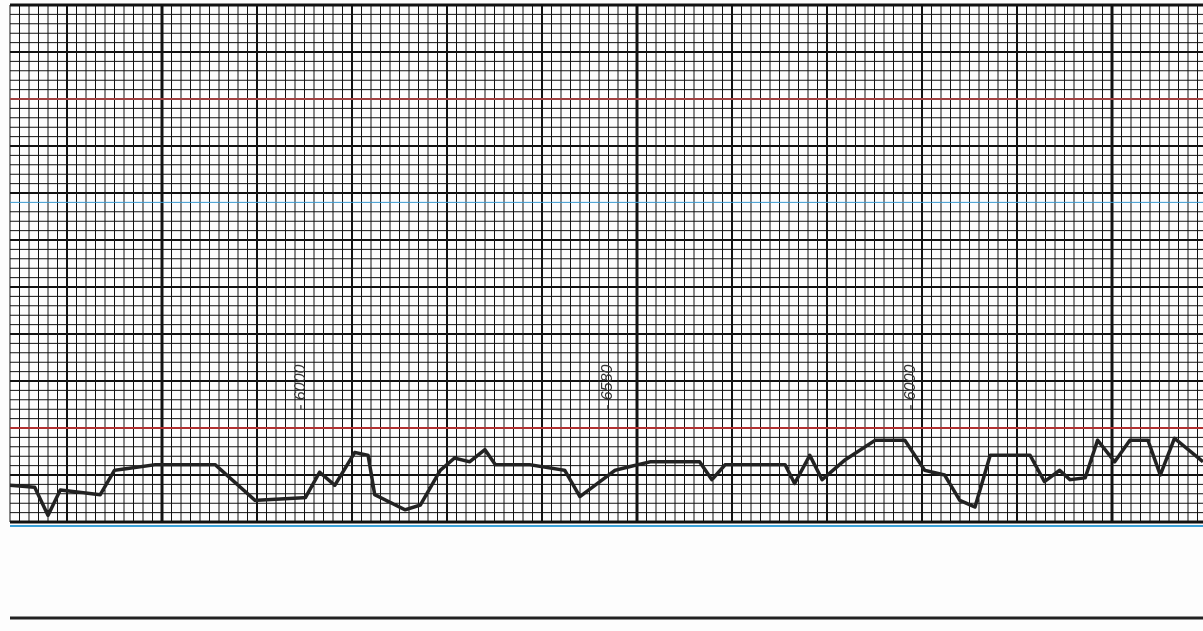 Image resolution: width=1203 pixels, height=631 pixels. Describe the element at coordinates (606, 477) in the screenshot. I see `trace` at that location.